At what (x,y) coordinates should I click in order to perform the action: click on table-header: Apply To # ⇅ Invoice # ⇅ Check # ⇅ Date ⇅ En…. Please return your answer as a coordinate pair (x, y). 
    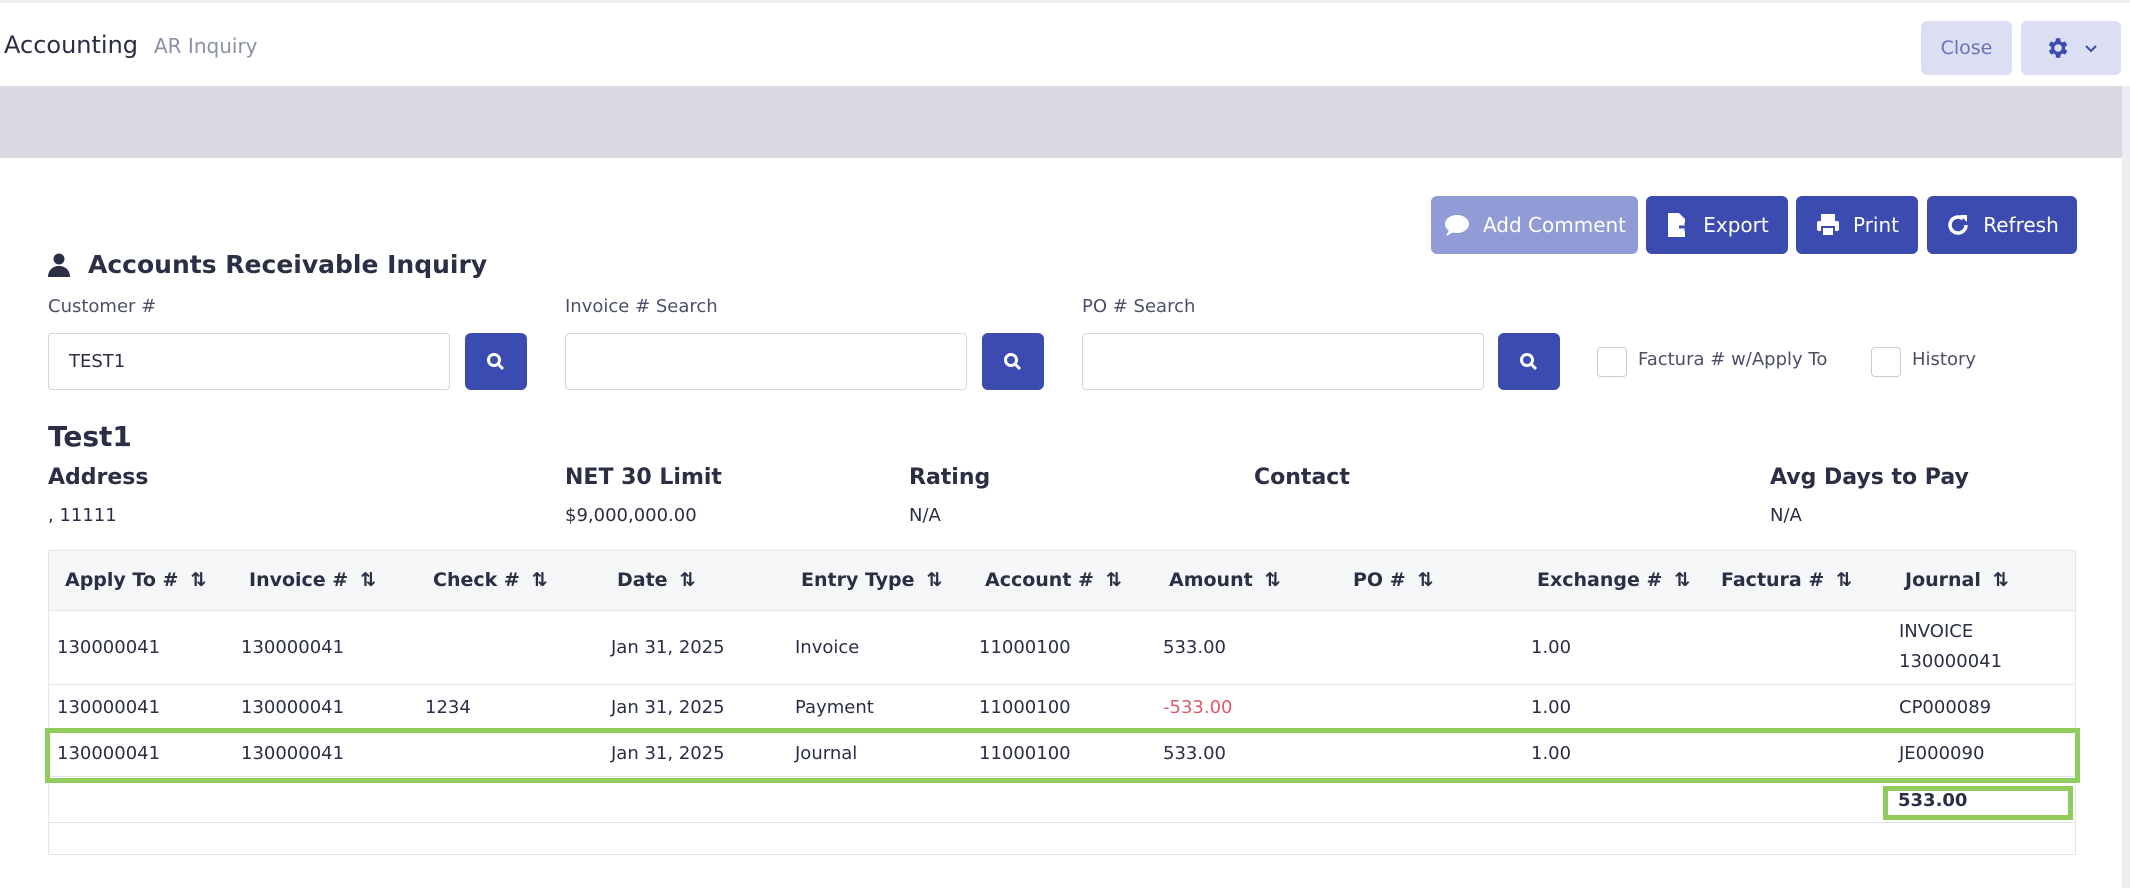
    Looking at the image, I should click on (1062, 581).